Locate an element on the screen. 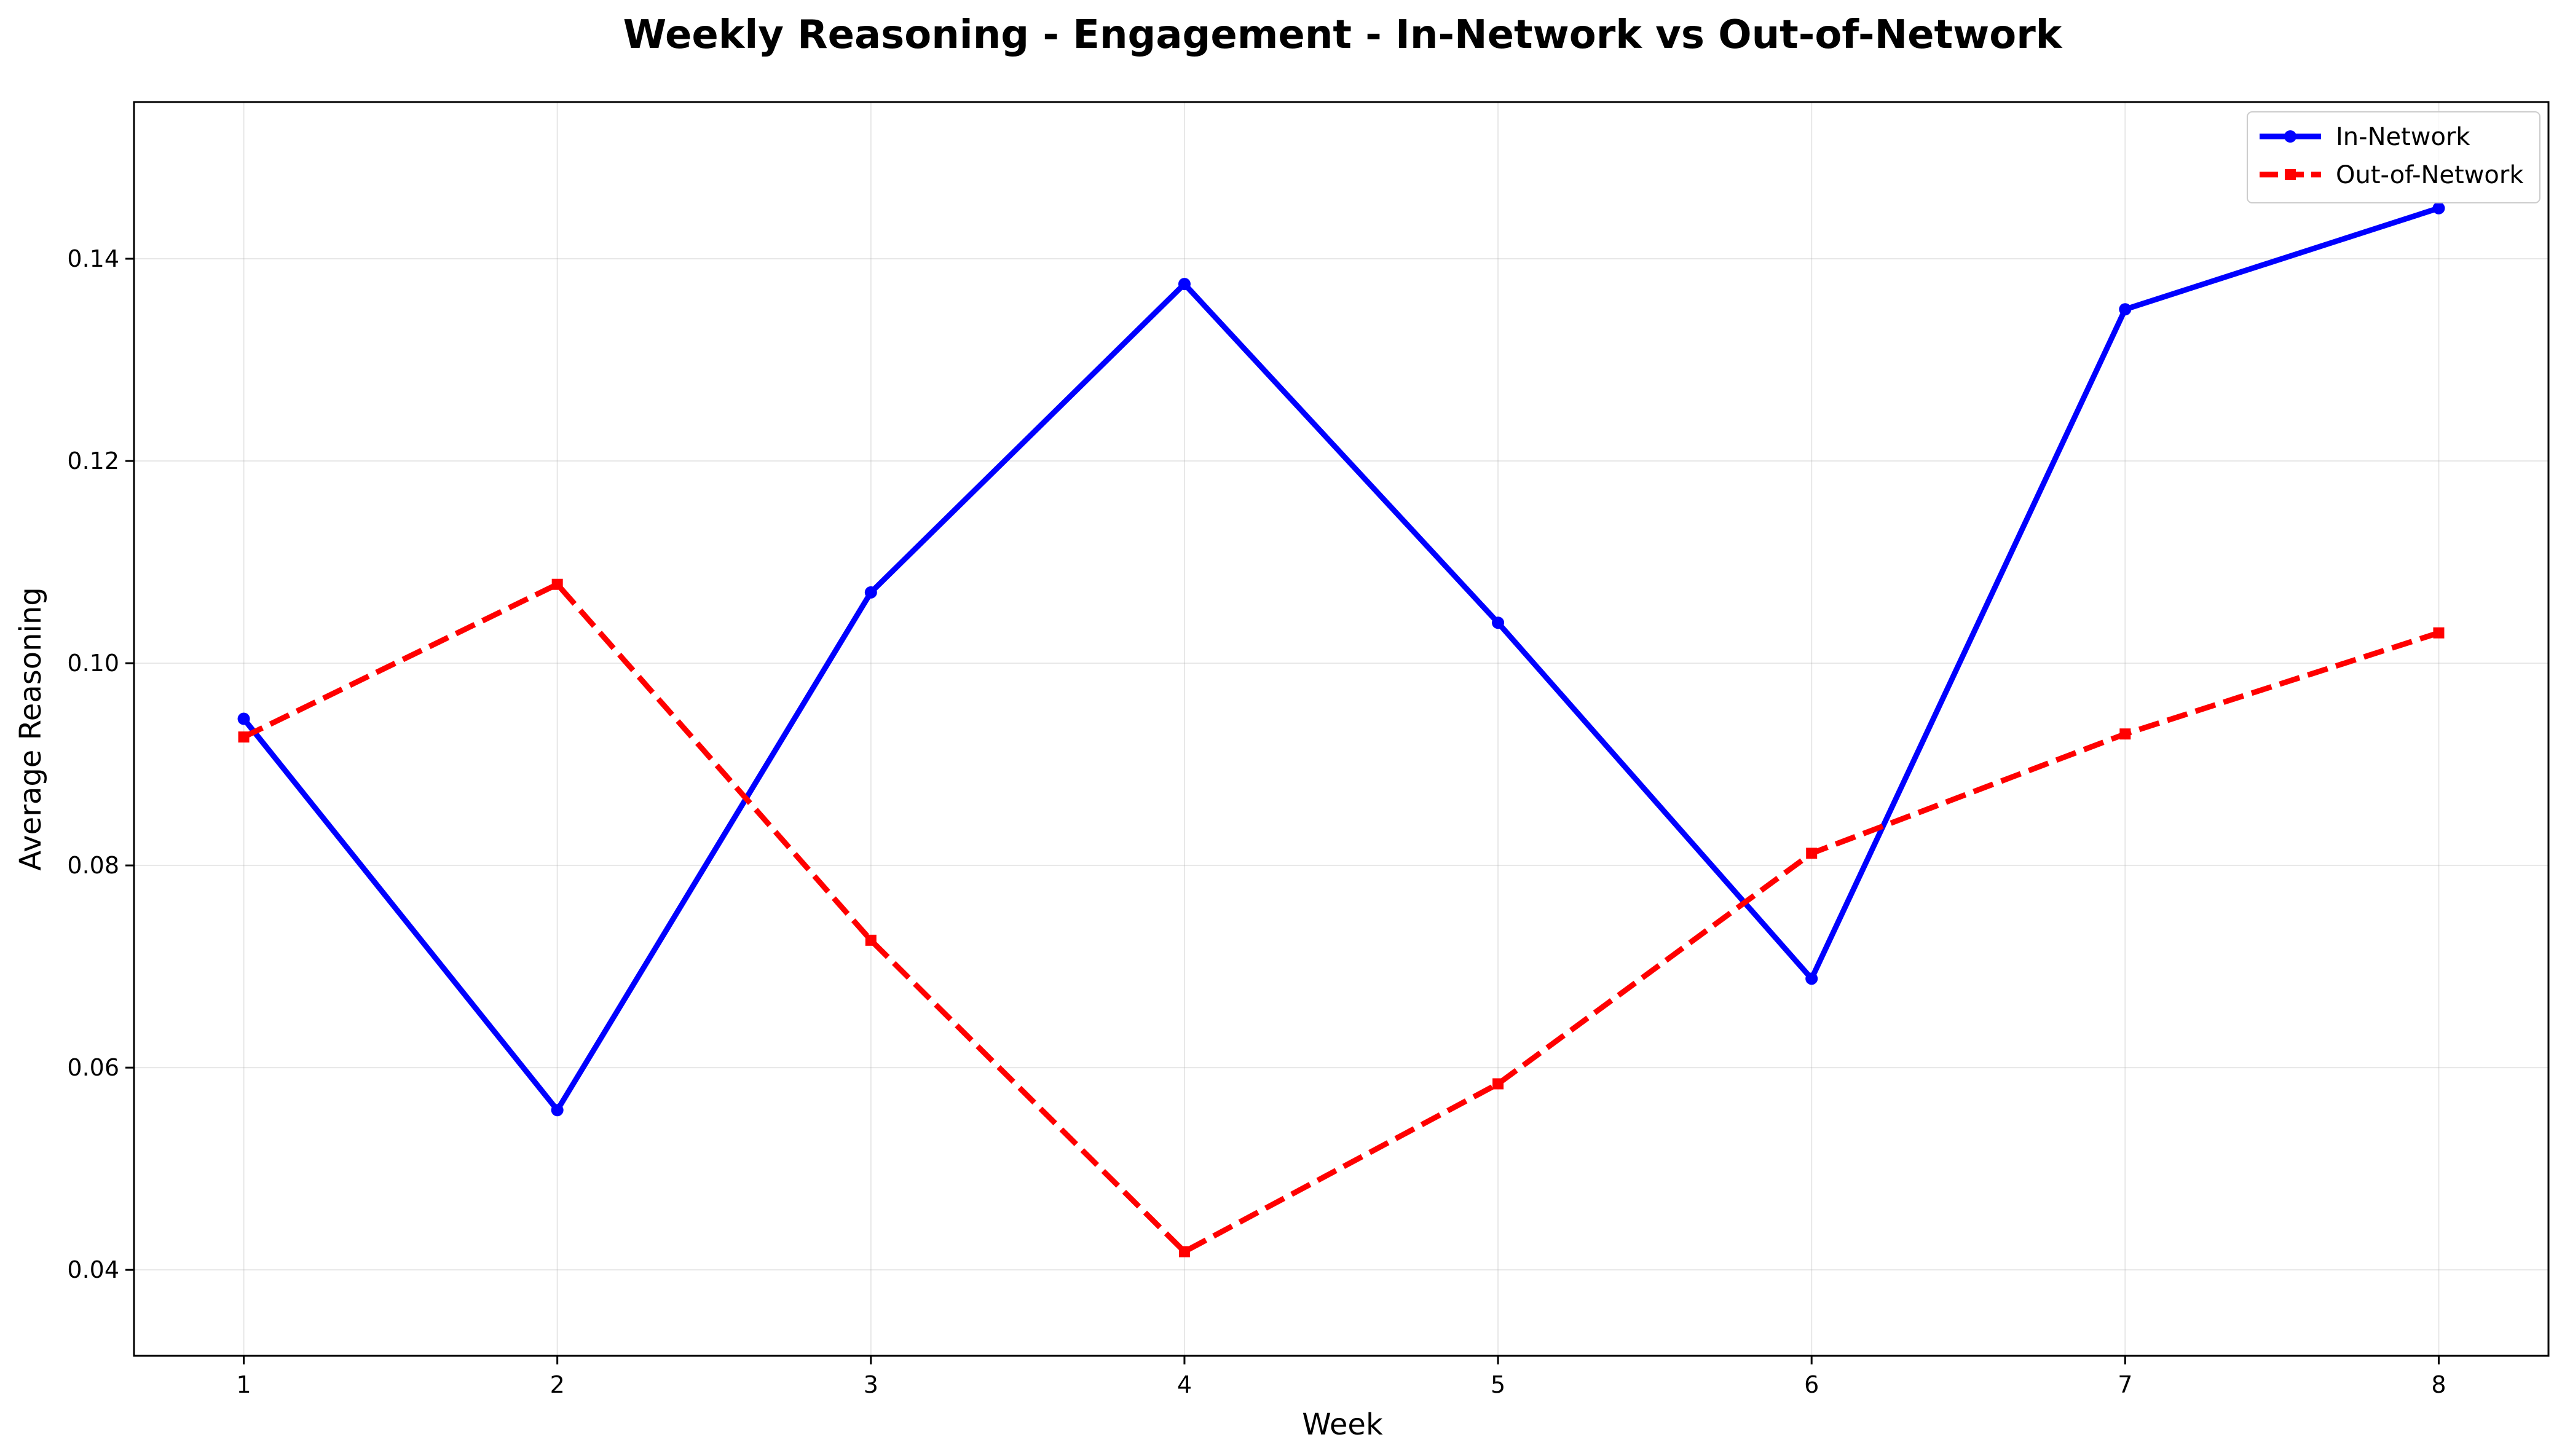  x-tick-label: 6 is located at coordinates (1812, 1384).